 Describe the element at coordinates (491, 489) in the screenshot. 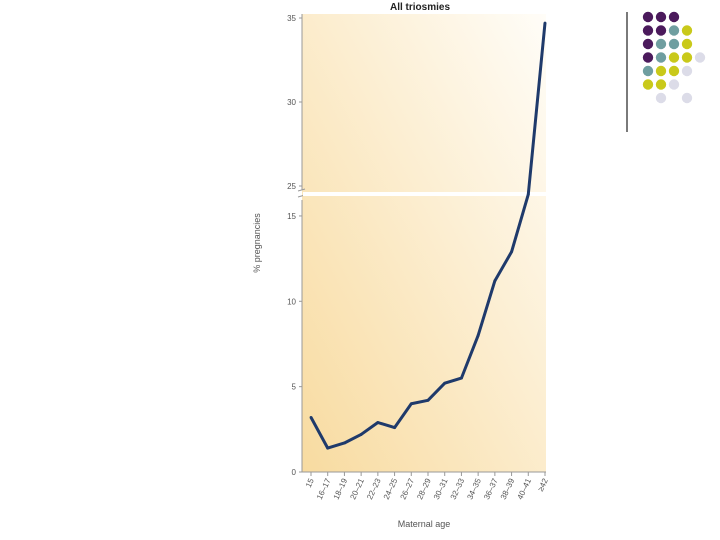

I see `x-tick-label: 36–37` at that location.